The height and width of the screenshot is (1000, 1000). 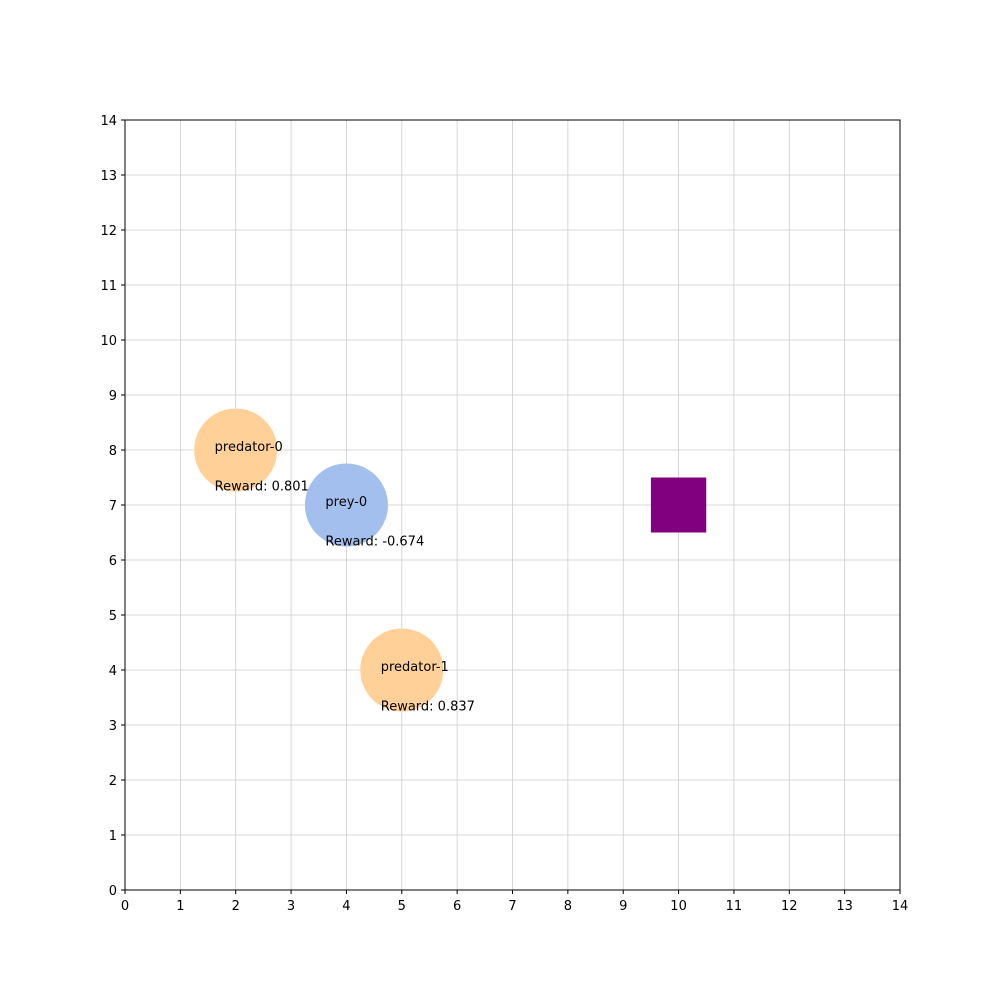 I want to click on y-tick-label: 13, so click(x=108, y=176).